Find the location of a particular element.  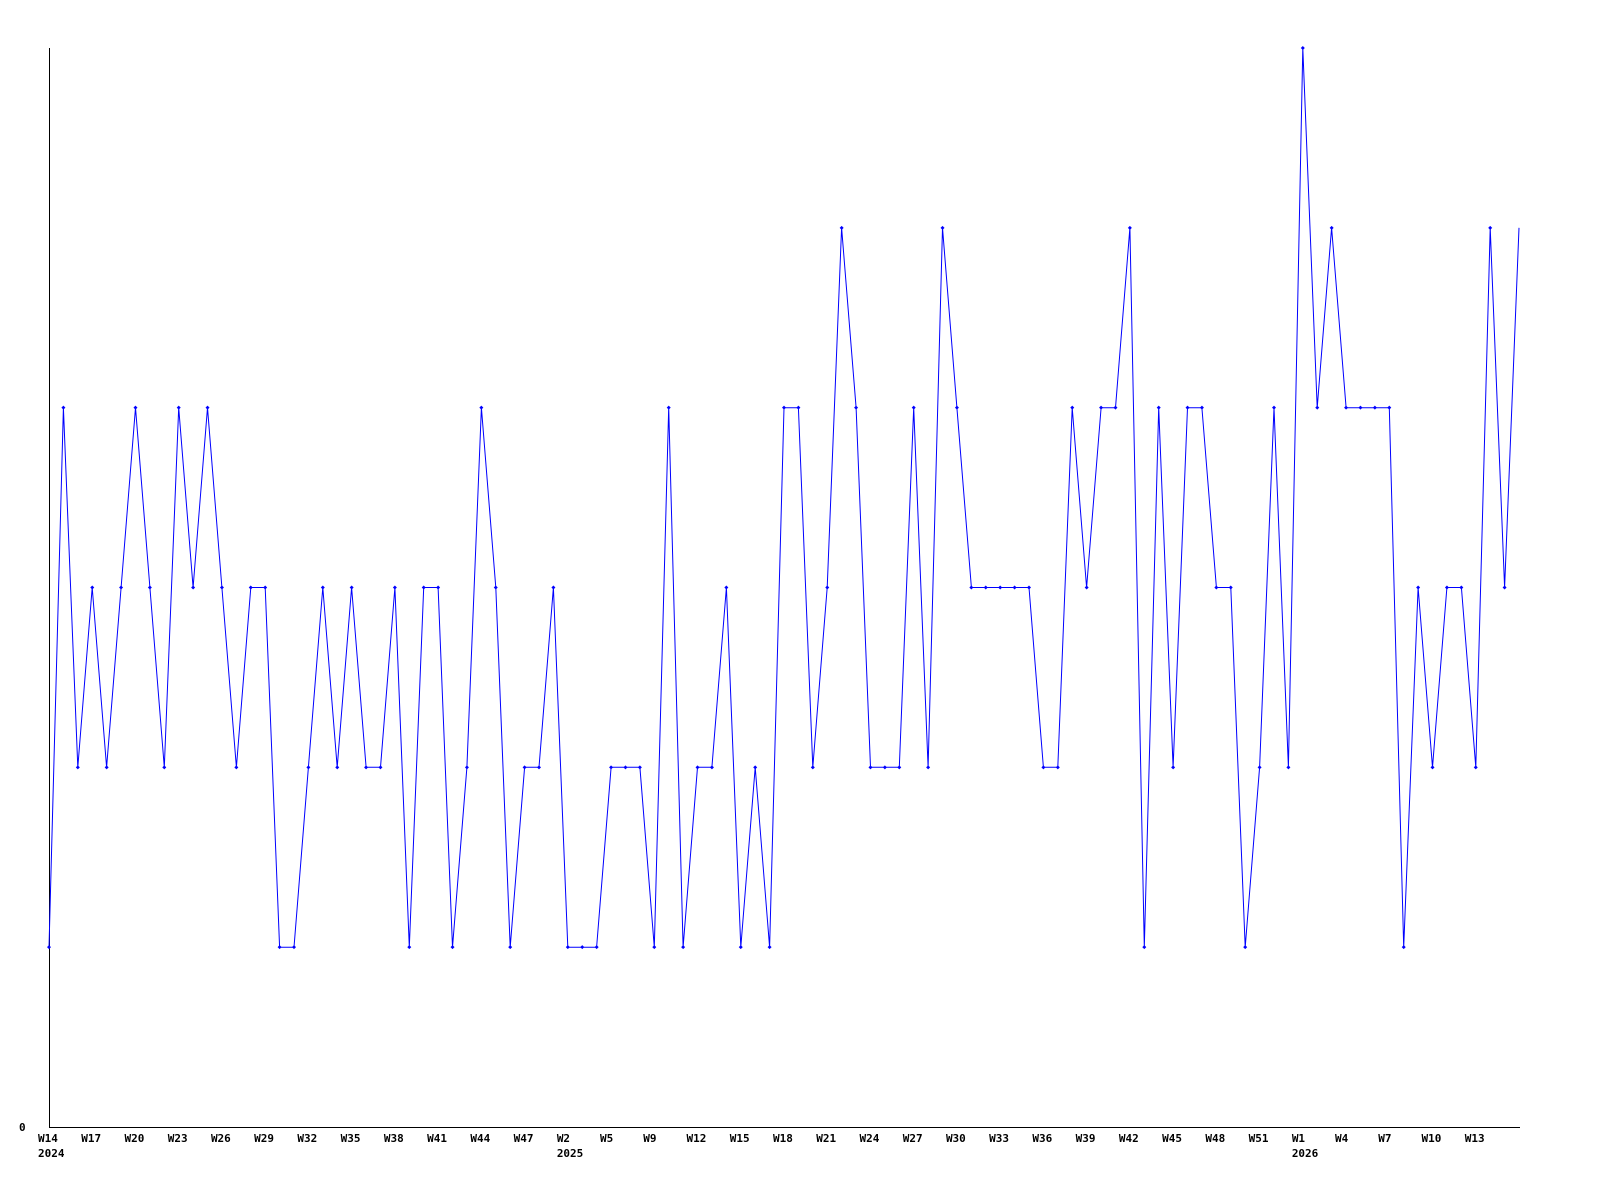

x-tick-label: W51 is located at coordinates (1259, 1138).